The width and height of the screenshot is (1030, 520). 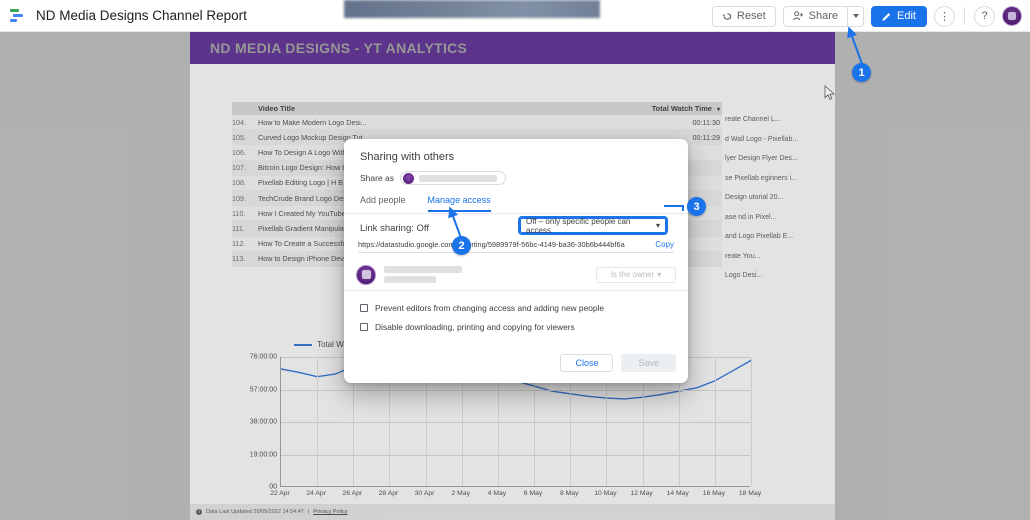 What do you see at coordinates (239, 198) in the screenshot?
I see `row-number: 109.` at bounding box center [239, 198].